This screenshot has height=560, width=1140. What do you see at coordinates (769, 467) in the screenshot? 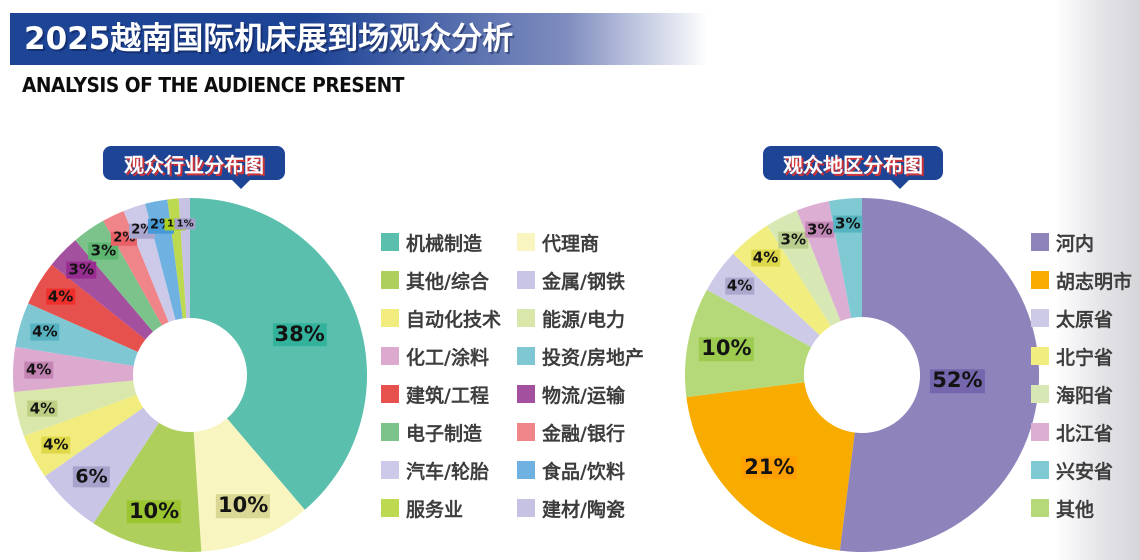
I see `percent-label: 21%` at bounding box center [769, 467].